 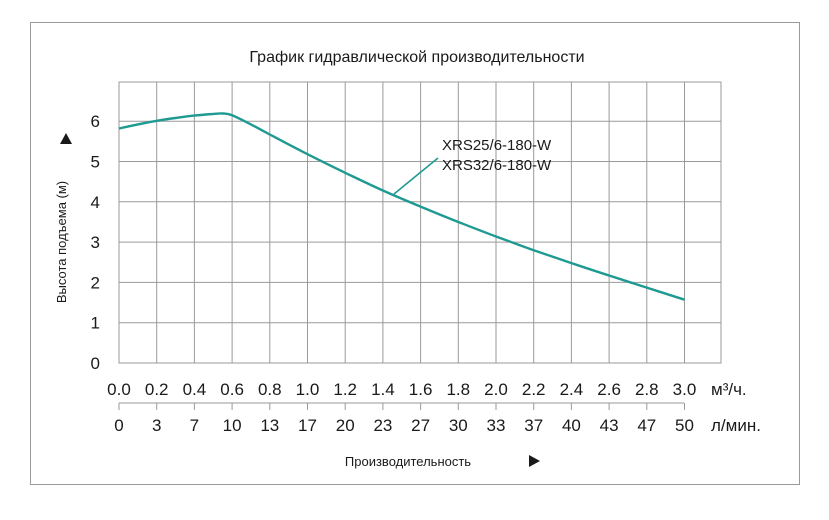 I want to click on x-axis-label: Производительность, so click(x=408, y=461).